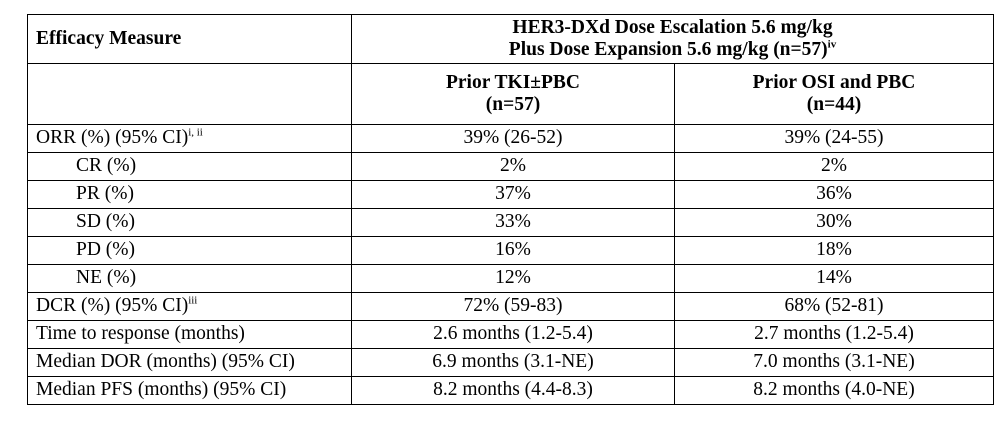  What do you see at coordinates (193, 300) in the screenshot?
I see `measure-footnote-ref: iii` at bounding box center [193, 300].